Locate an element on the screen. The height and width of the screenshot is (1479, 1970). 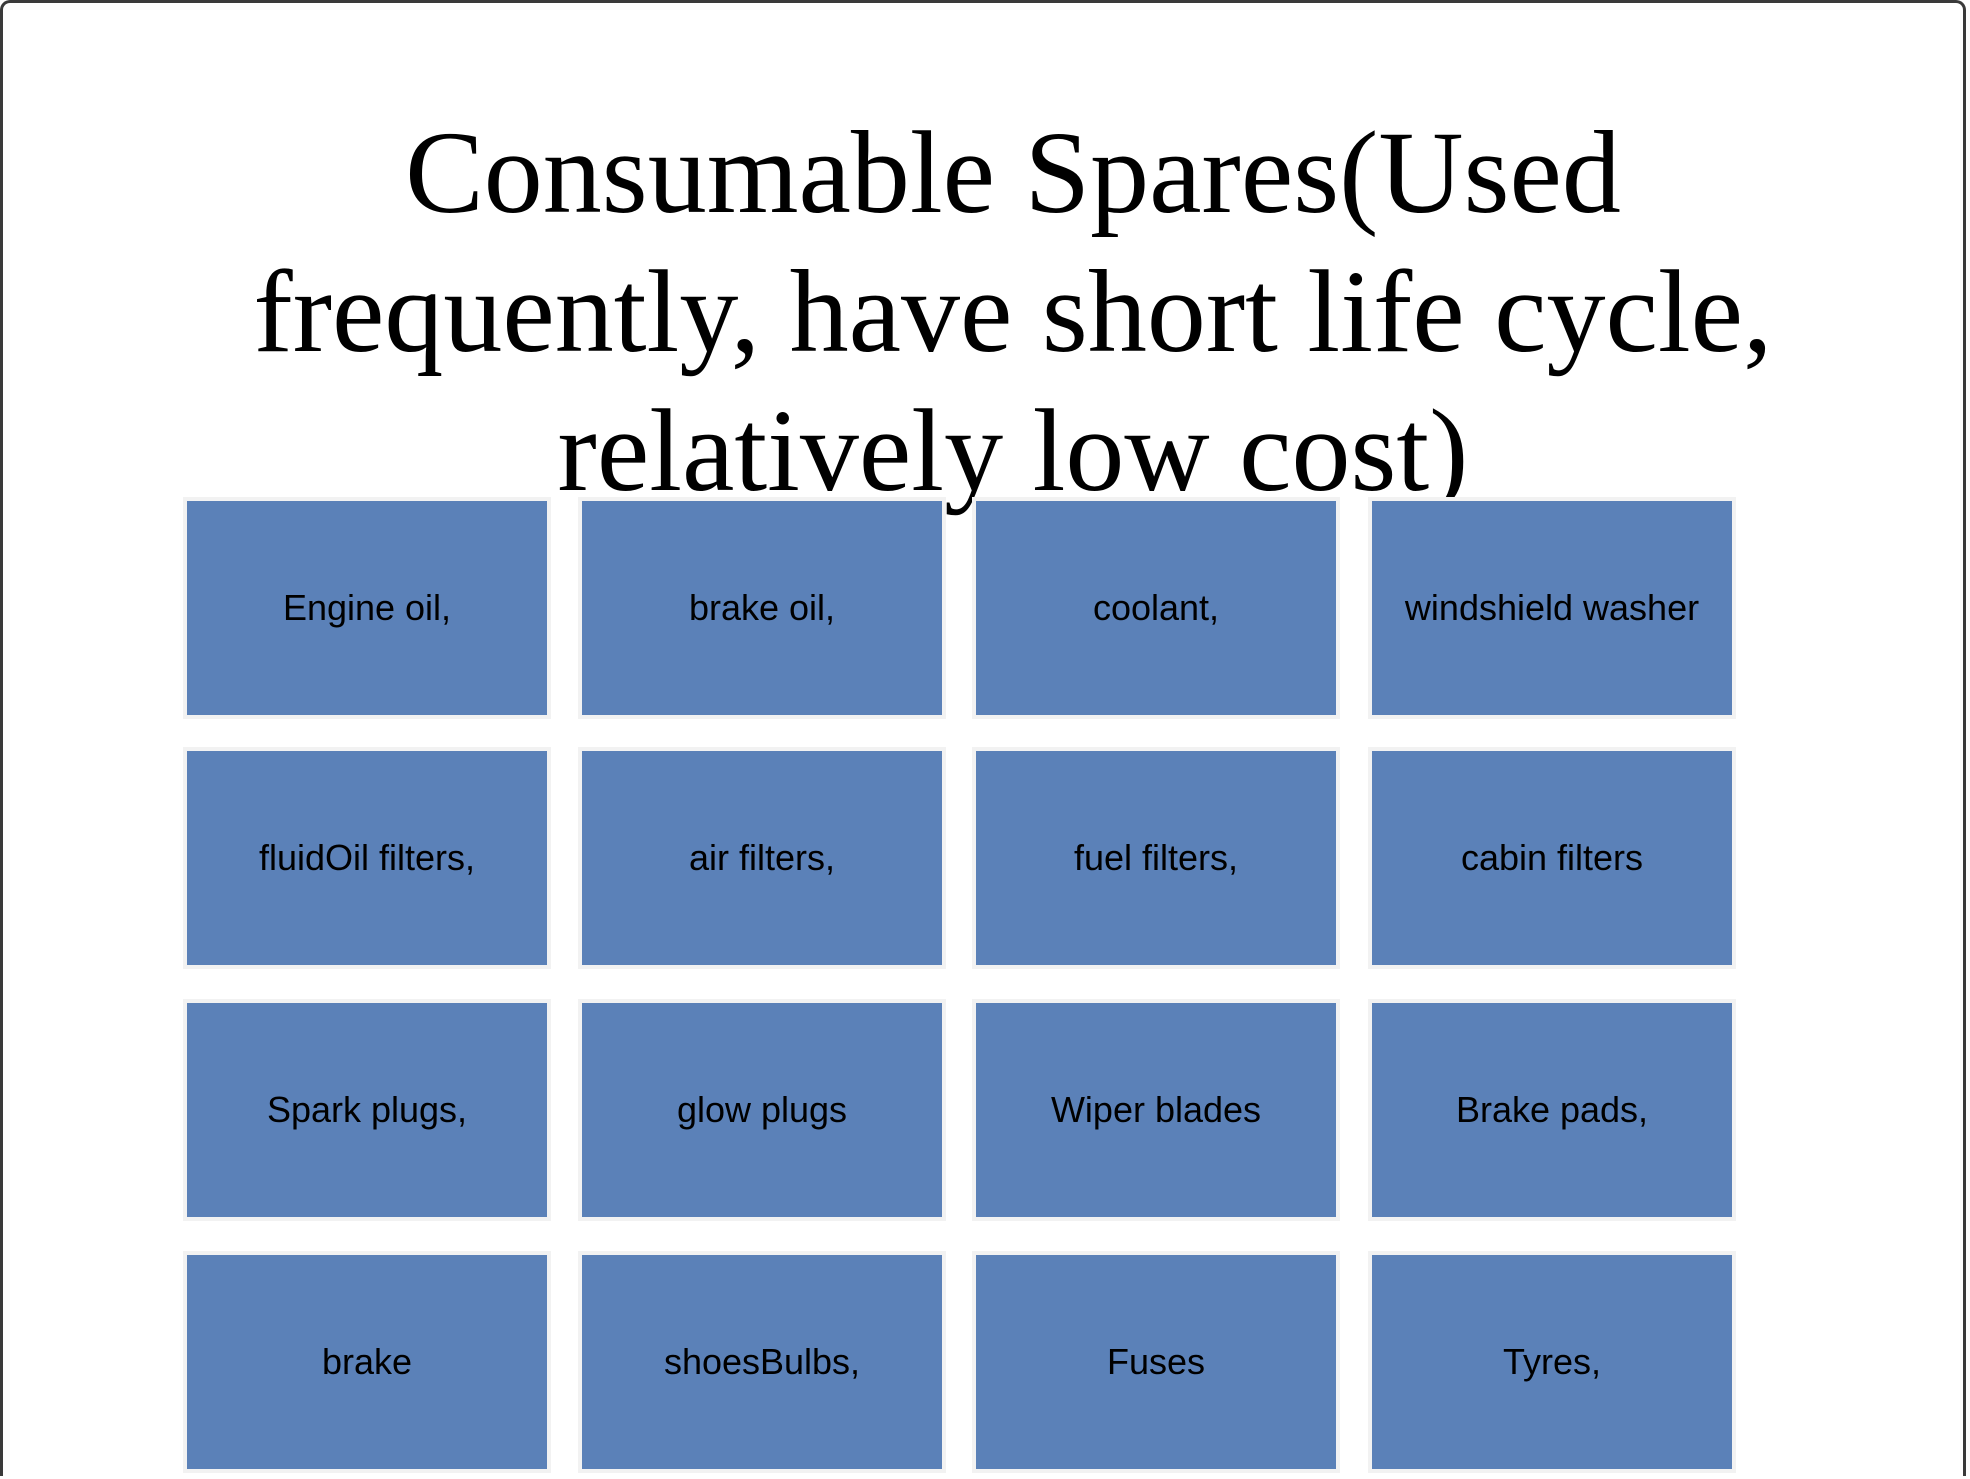
item-tile-air-filters: air filters, is located at coordinates (762, 858).